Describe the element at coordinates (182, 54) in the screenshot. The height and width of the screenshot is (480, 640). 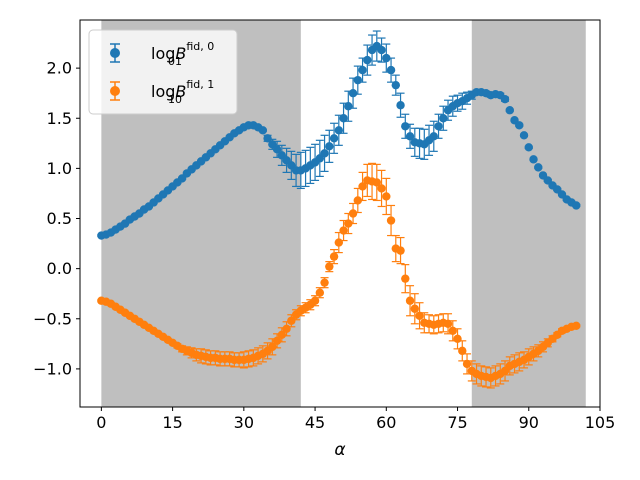
I see `legend-label-blue: logBfid, 0 01` at that location.